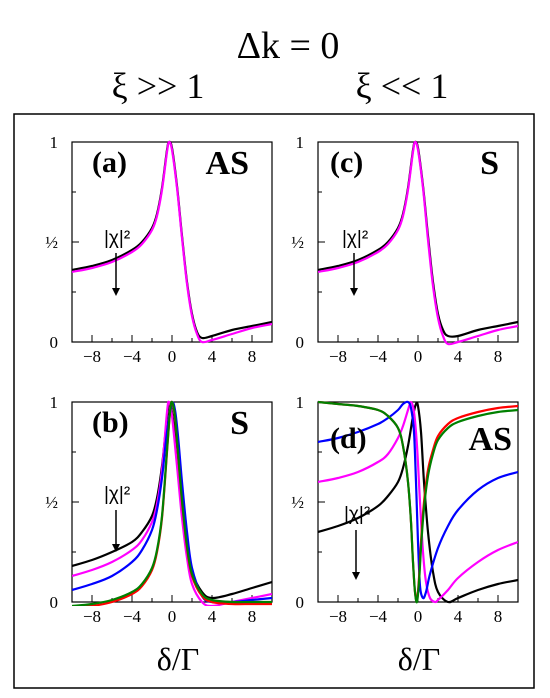 This screenshot has width=550, height=698. I want to click on regime-left: ξ >> 1, so click(158, 86).